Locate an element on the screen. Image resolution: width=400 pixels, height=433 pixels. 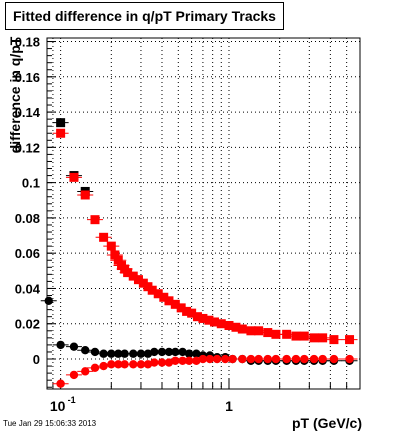
y-tick-label: 0.06 is located at coordinates (27, 253).